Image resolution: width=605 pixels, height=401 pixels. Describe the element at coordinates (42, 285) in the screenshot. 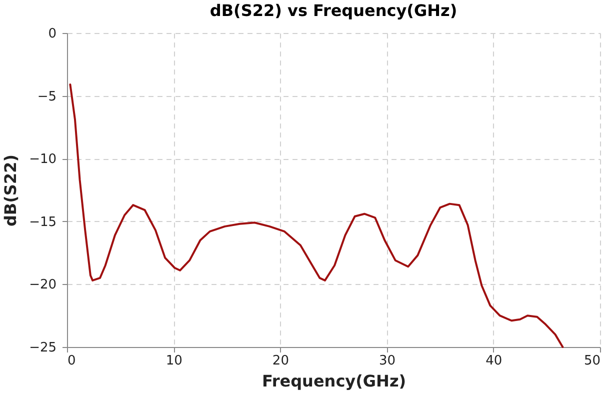

I see `y-tick-label: −20` at that location.